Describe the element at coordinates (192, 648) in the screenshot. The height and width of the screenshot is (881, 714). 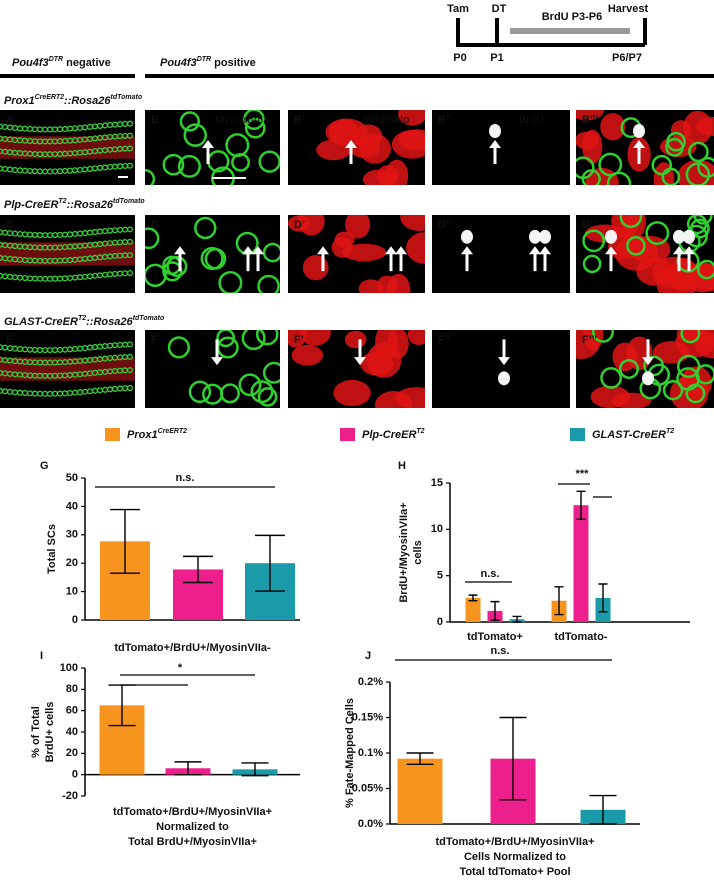
I see `x-axis-label: tdTomato+/BrdU+/MyosinVIIa-` at that location.